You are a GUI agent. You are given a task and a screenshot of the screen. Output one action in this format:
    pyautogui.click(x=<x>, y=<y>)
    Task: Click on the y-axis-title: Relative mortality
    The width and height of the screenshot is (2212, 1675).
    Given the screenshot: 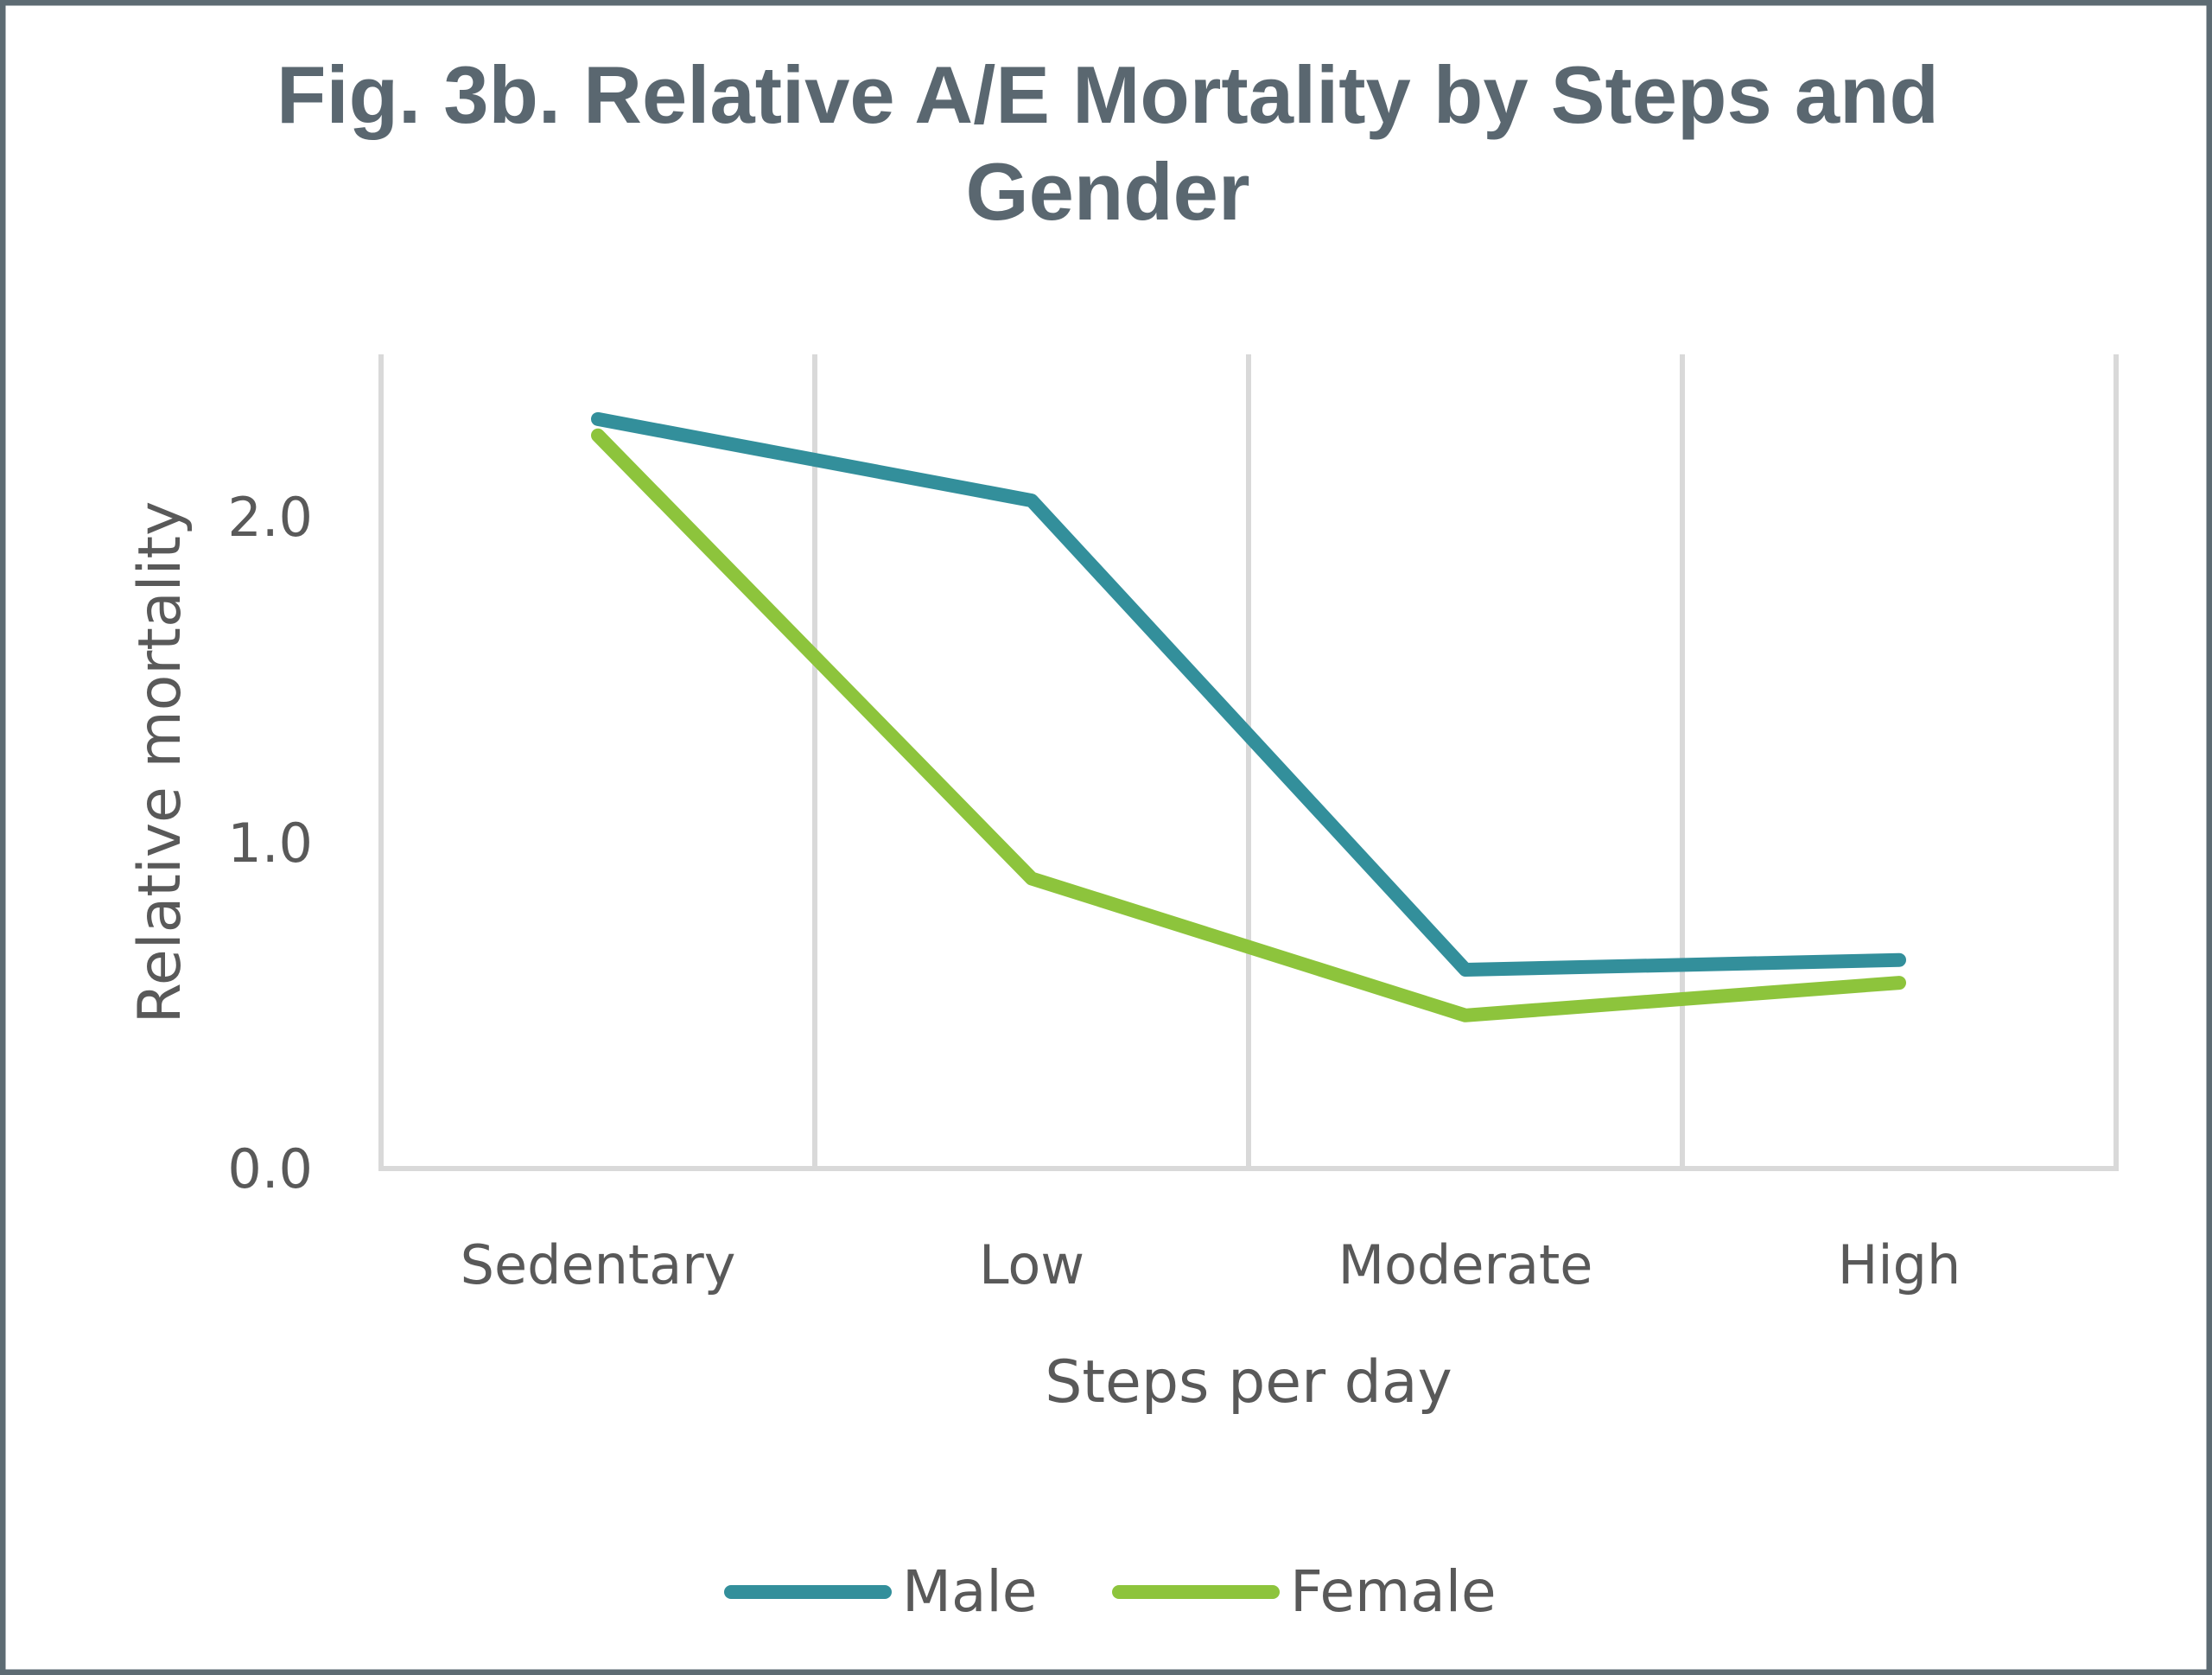 What is the action you would take?
    pyautogui.click(x=160, y=762)
    